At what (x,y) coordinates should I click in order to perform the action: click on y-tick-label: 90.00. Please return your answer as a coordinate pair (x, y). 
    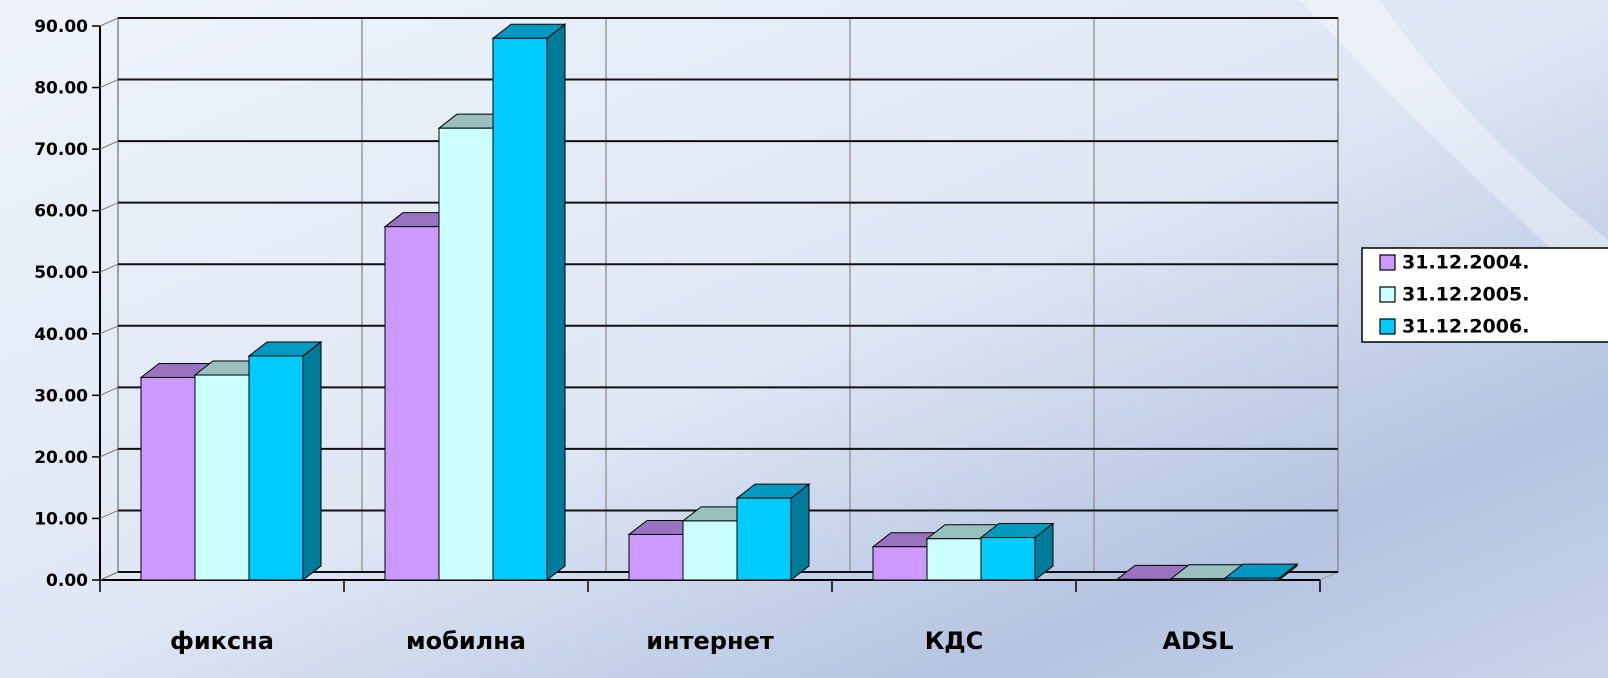
    Looking at the image, I should click on (61, 27).